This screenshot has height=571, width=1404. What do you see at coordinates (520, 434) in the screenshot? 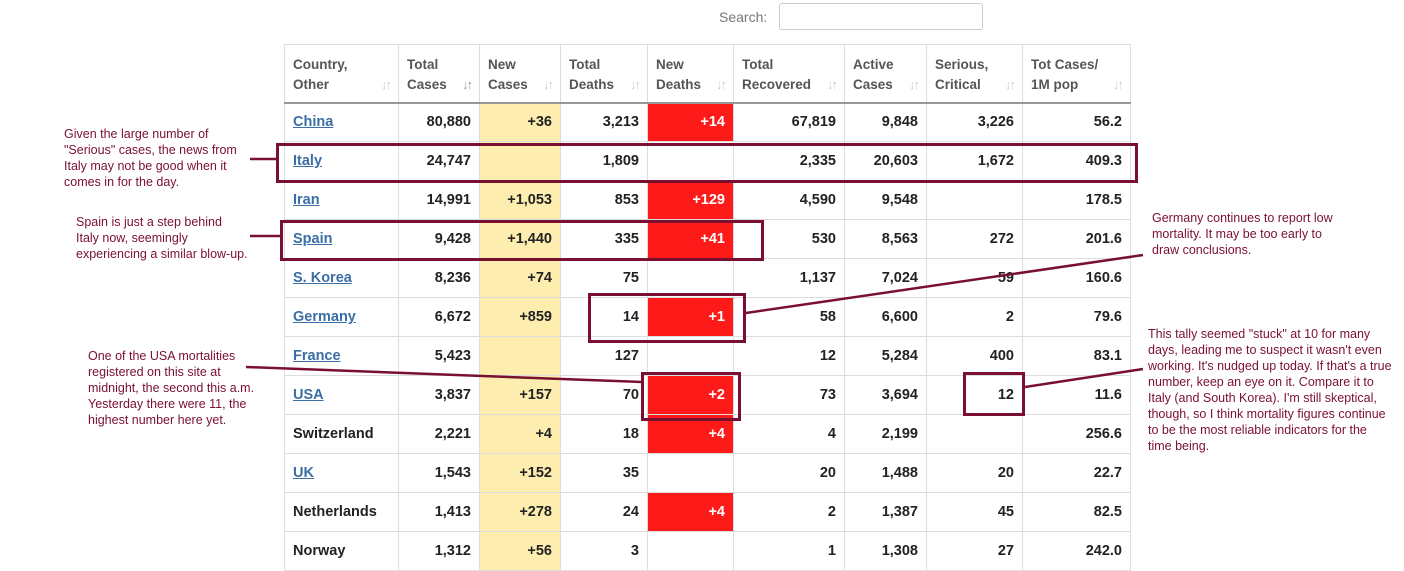
I see `new-cases-cell: +4` at bounding box center [520, 434].